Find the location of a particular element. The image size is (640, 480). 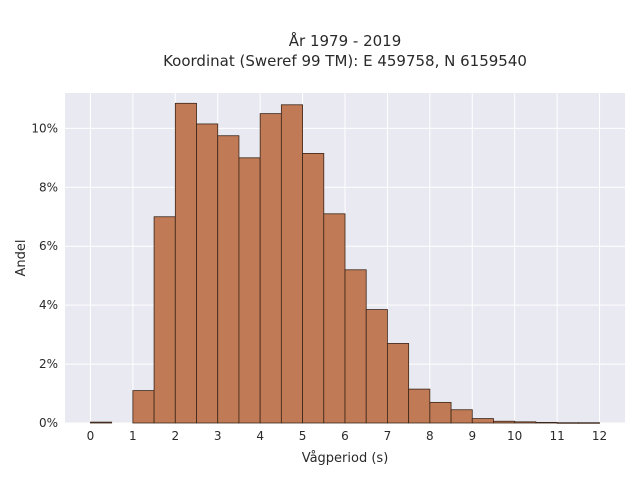

x-tick-label: 2 is located at coordinates (175, 436).